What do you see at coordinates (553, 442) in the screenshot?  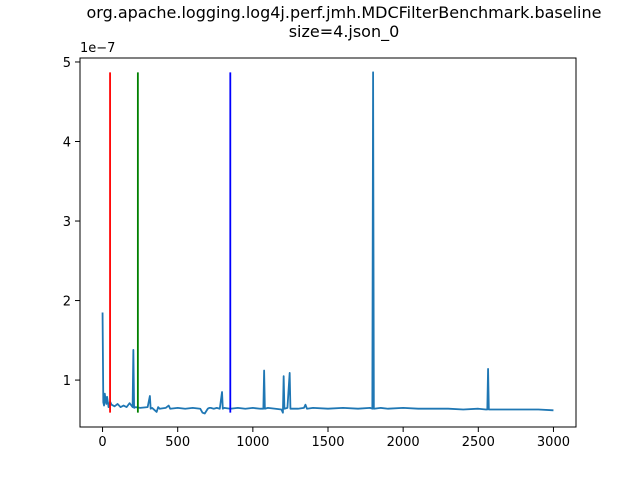 I see `x-tick-label: 3000` at bounding box center [553, 442].